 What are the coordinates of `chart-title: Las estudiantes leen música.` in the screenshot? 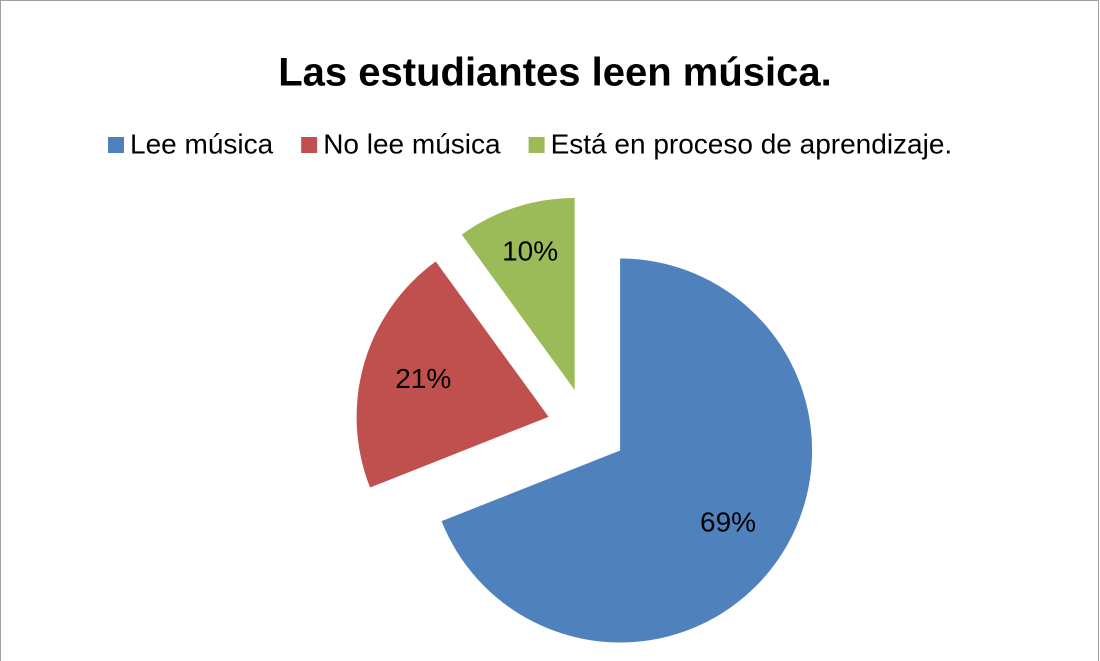 It's located at (555, 73).